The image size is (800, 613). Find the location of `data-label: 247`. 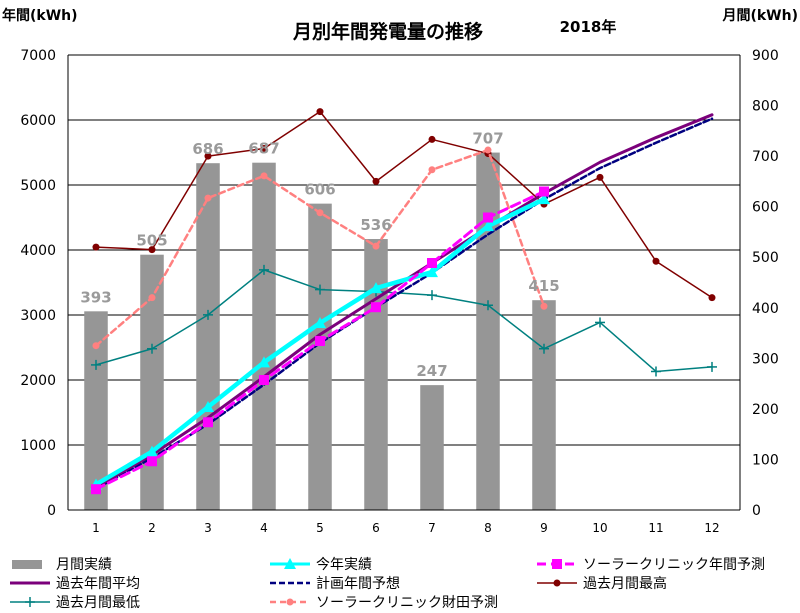

data-label: 247 is located at coordinates (431, 371).